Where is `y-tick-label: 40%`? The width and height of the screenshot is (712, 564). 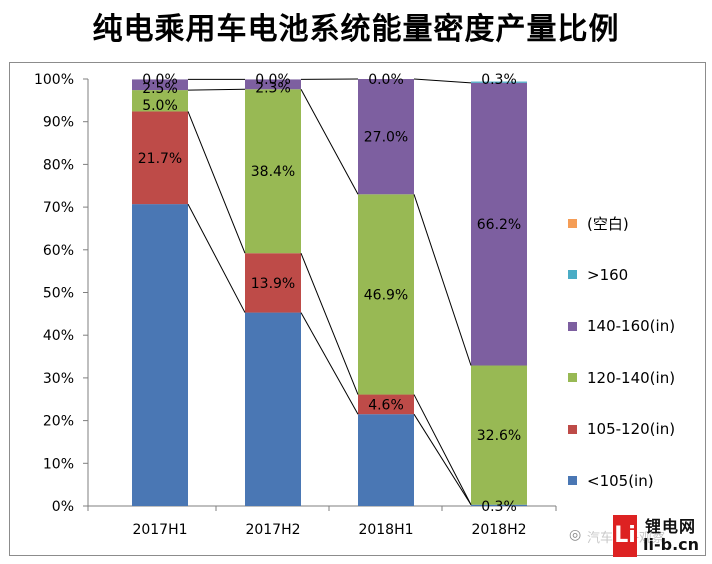
y-tick-label: 40% is located at coordinates (58, 336).